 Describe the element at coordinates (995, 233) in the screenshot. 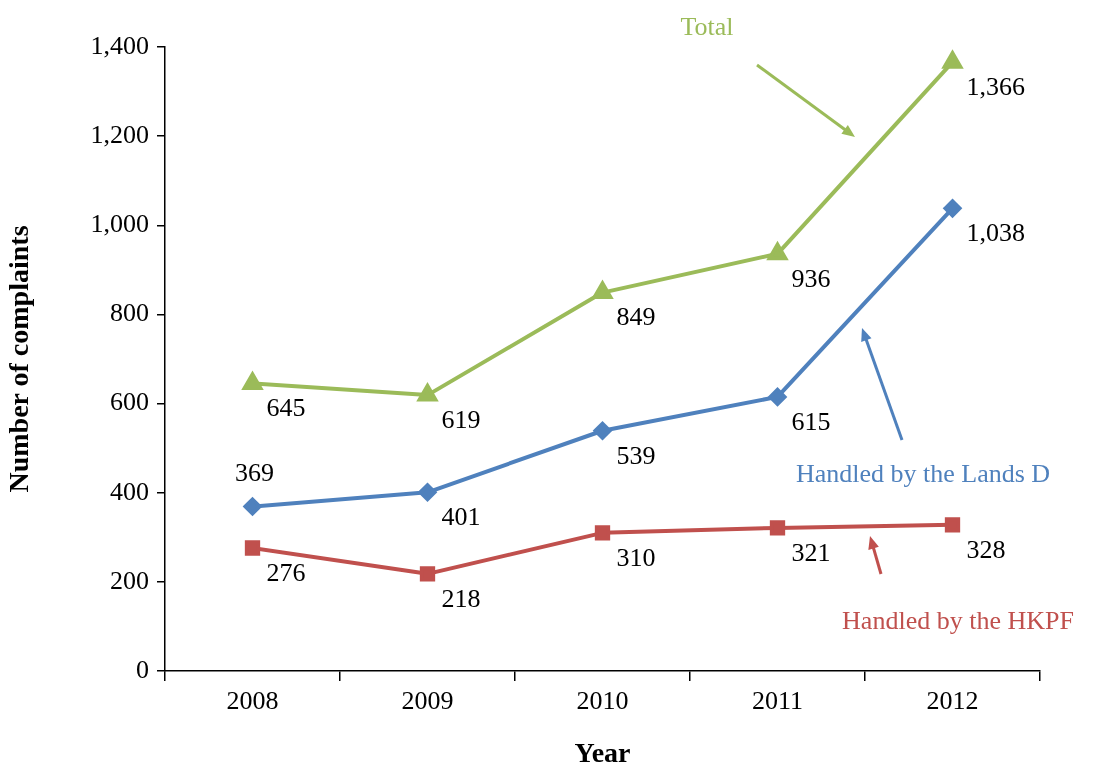

I see `data-label: 1,038` at that location.